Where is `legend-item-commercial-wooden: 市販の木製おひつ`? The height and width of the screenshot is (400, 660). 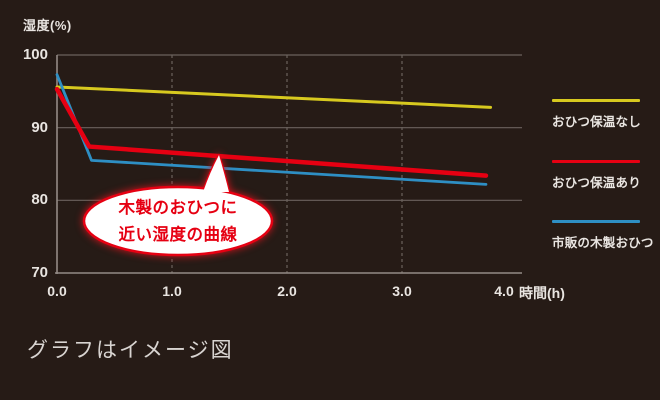
legend-item-commercial-wooden: 市販の木製おひつ is located at coordinates (603, 235).